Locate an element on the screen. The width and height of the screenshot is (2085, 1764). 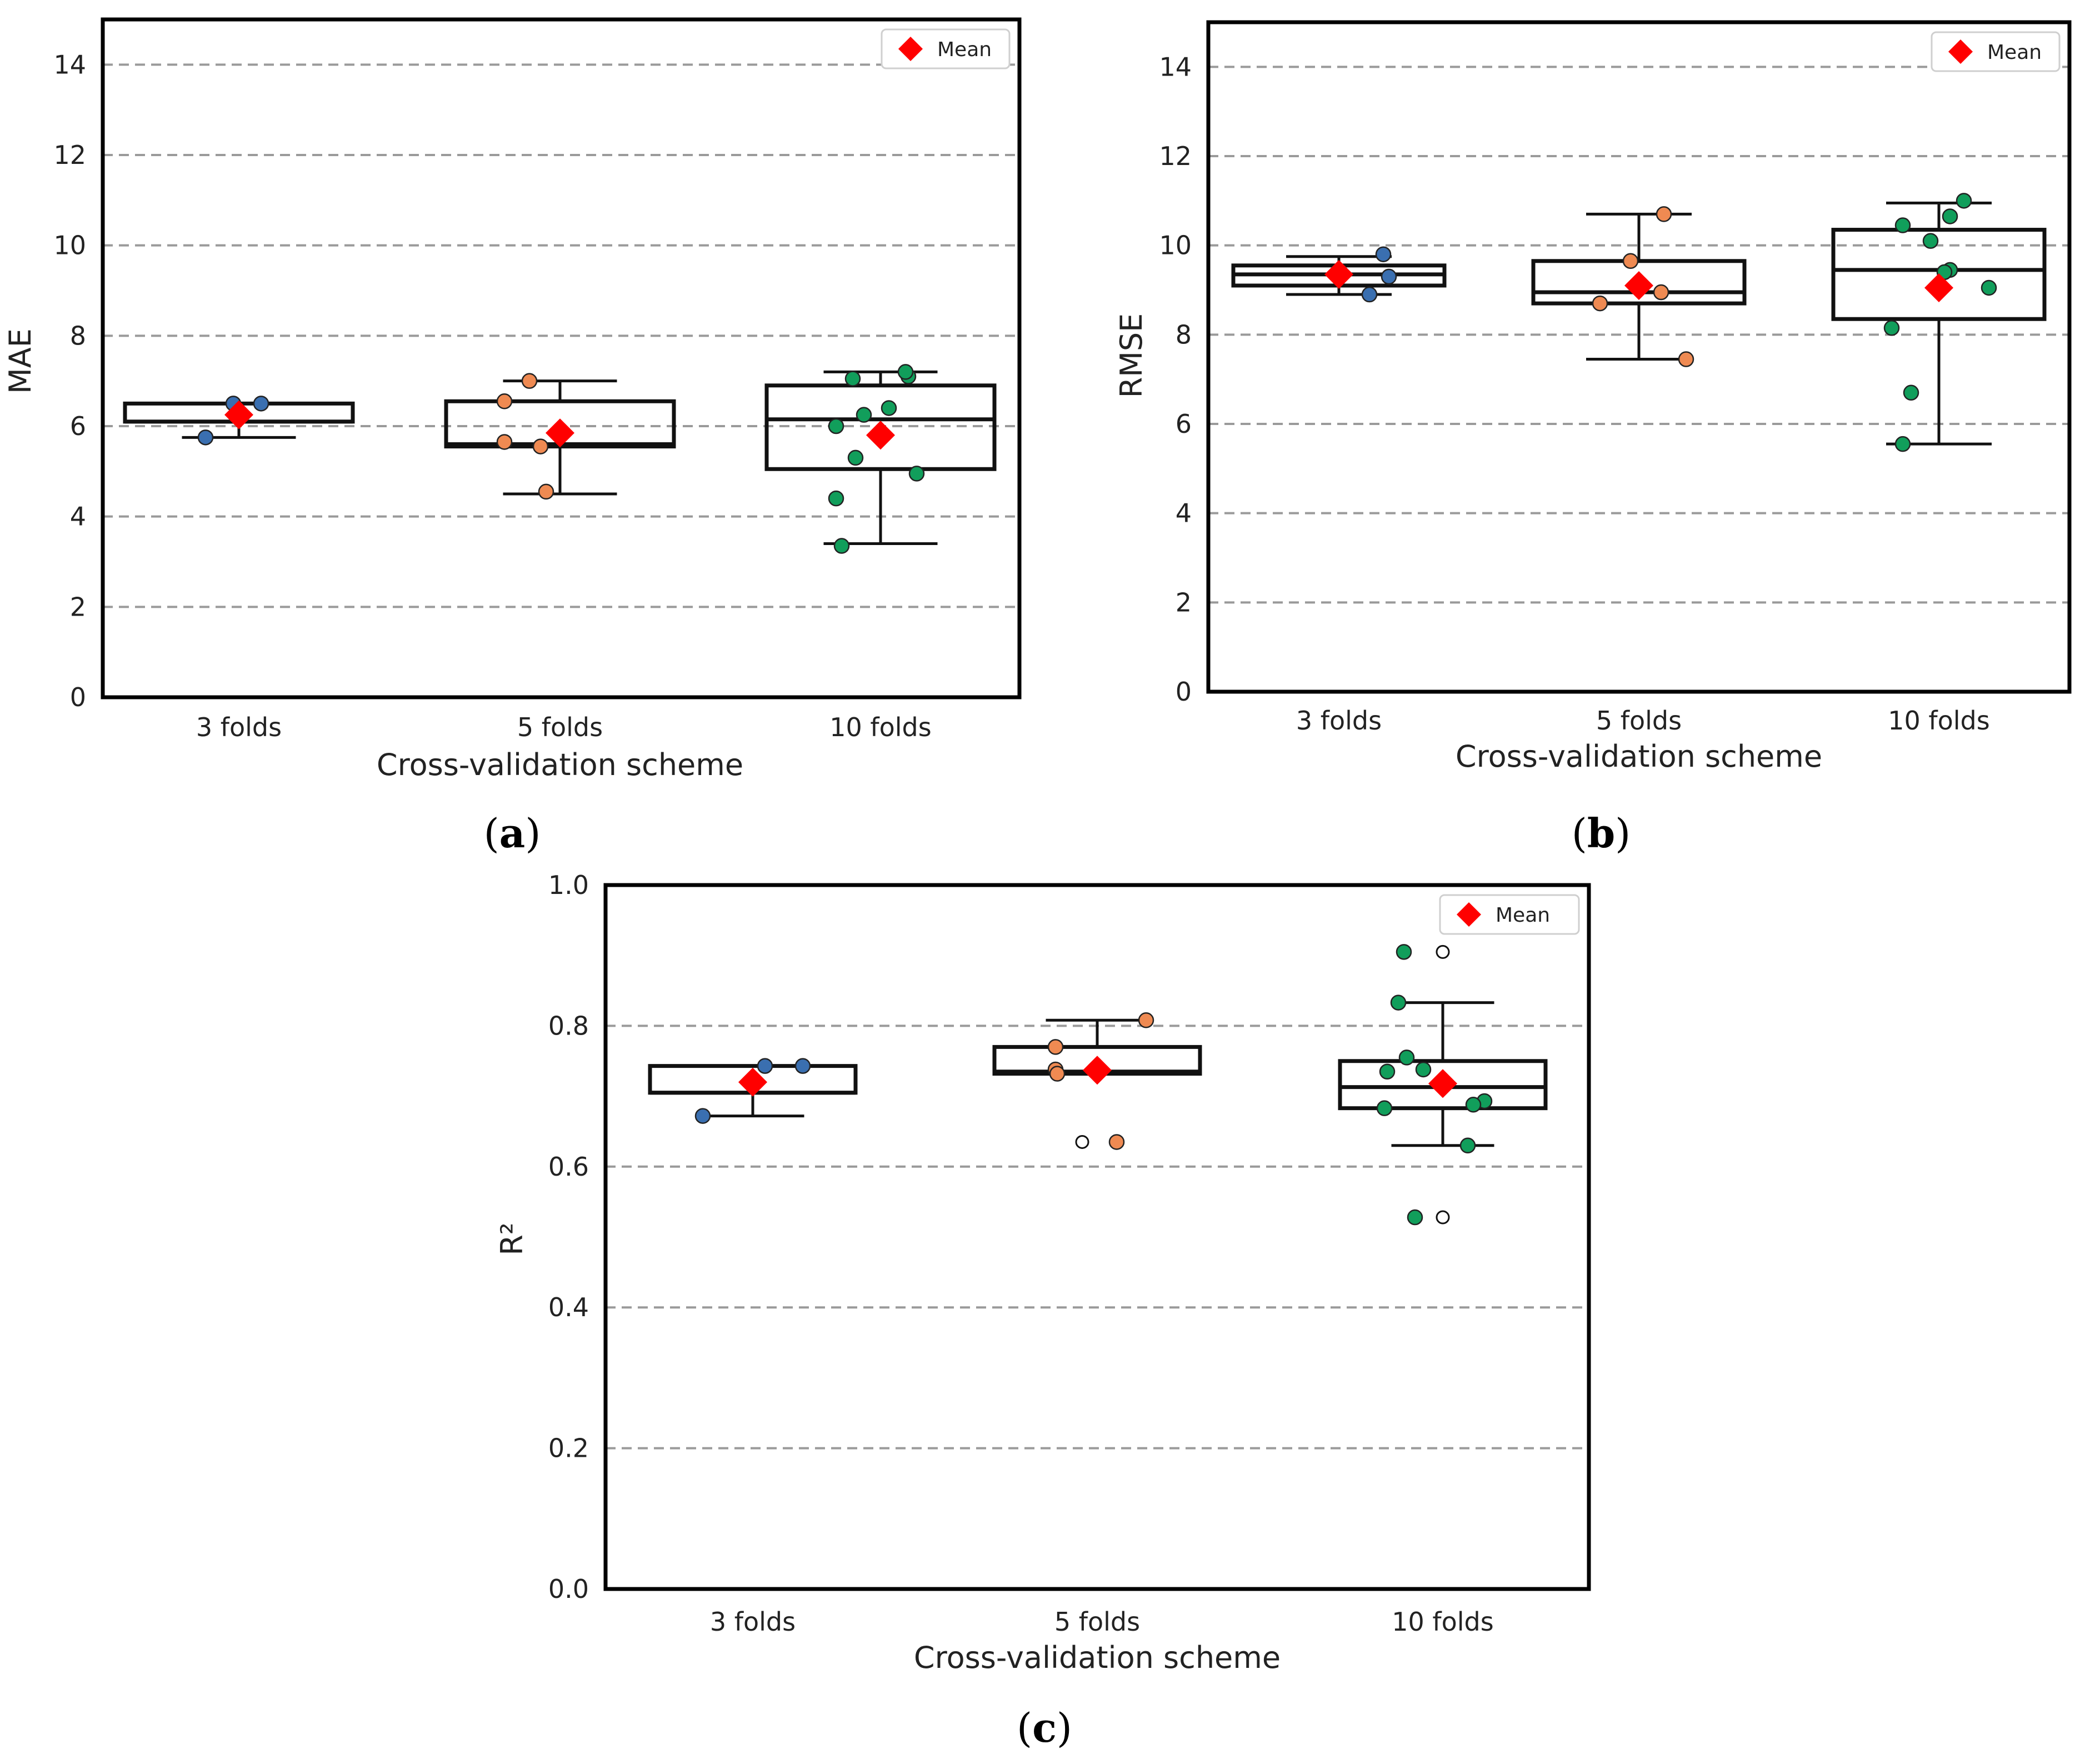
x-tick-label: 5 folds is located at coordinates (560, 727).